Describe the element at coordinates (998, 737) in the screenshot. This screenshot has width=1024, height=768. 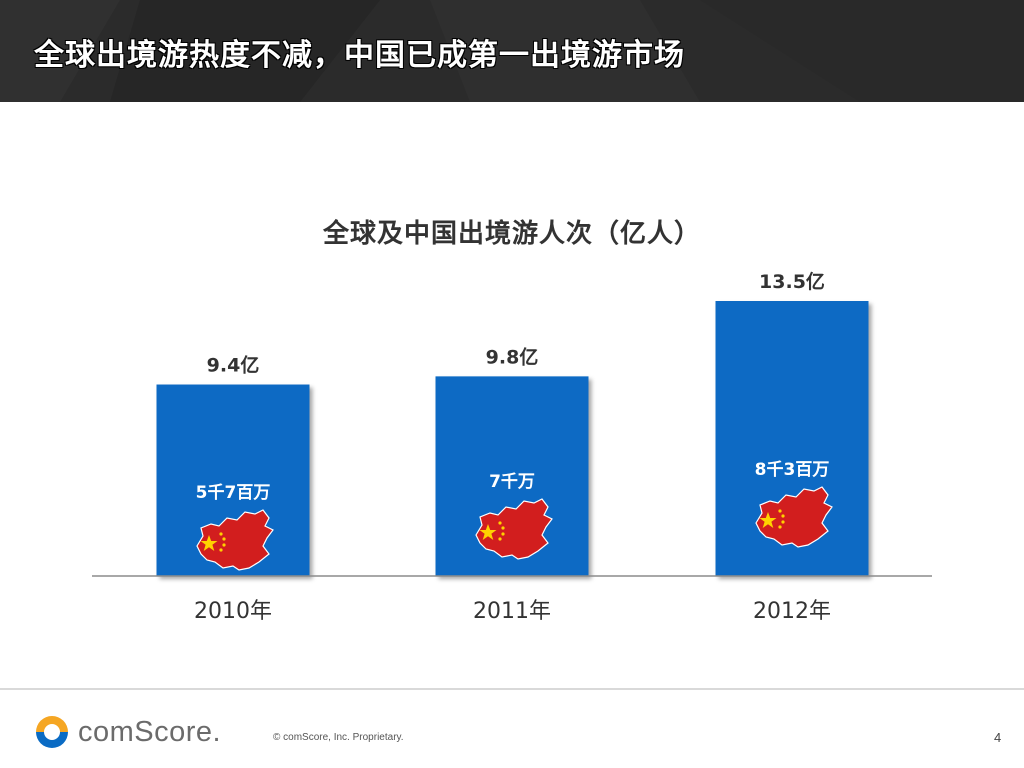
I see `page-number: 4` at that location.